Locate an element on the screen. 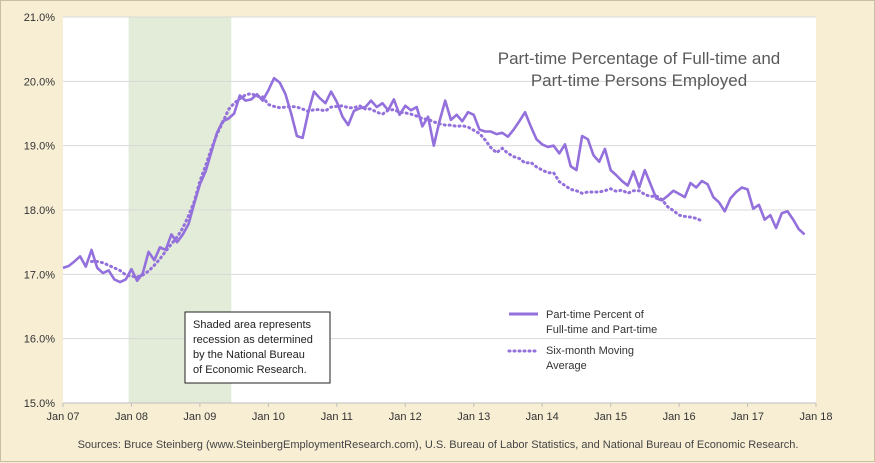 The image size is (875, 463). x-tick-label: Jan 13 is located at coordinates (473, 417).